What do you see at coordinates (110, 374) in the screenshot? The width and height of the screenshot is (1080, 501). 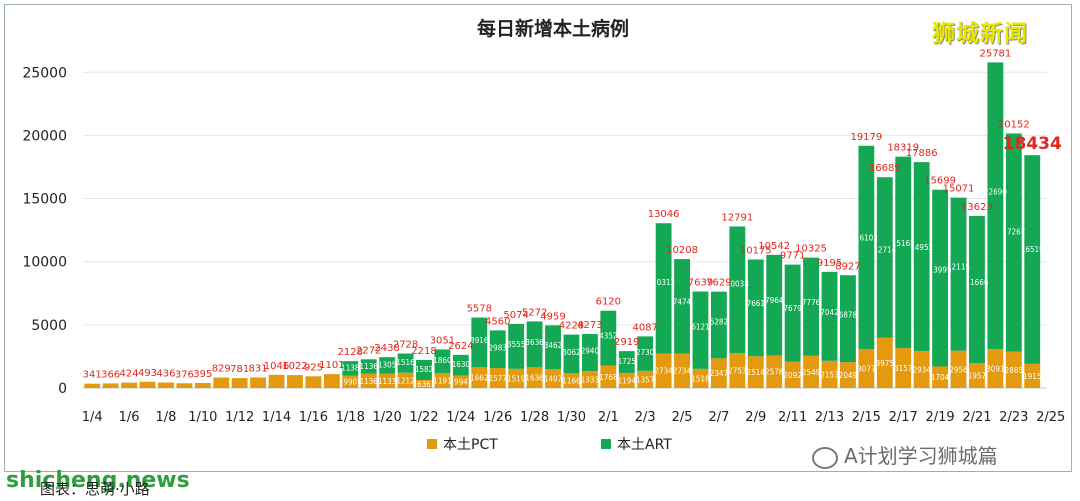 I see `total-value-label: 366` at bounding box center [110, 374].